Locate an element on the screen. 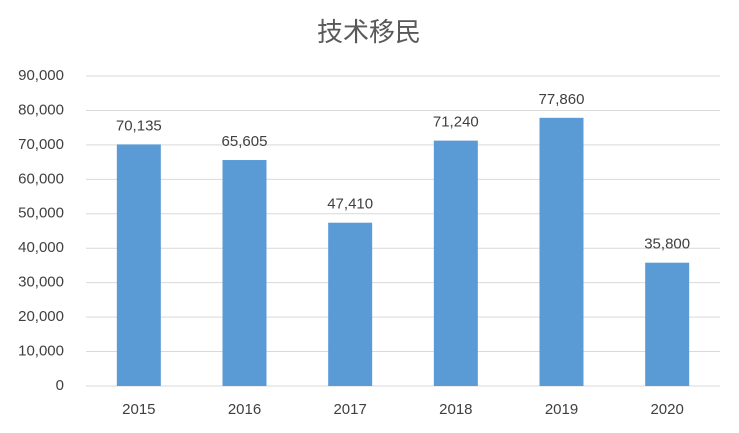 This screenshot has width=739, height=433. data-label: 71,240 is located at coordinates (456, 122).